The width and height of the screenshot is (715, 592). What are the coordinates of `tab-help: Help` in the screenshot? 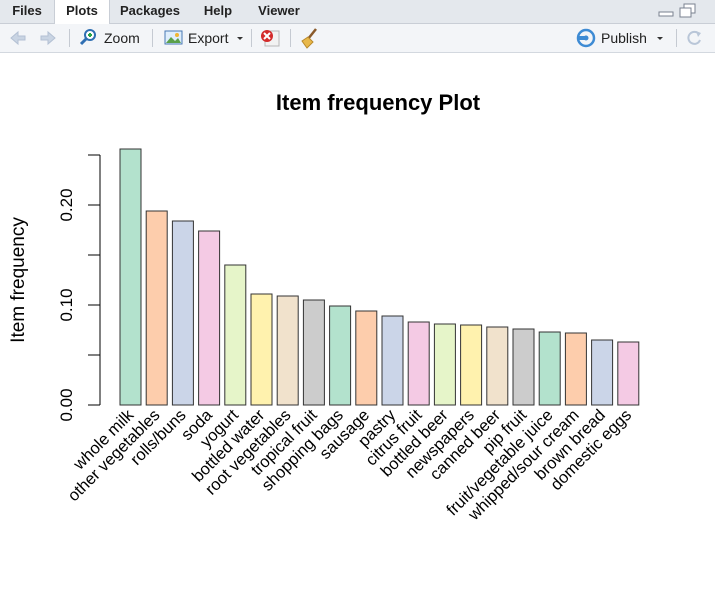 It's located at (218, 10).